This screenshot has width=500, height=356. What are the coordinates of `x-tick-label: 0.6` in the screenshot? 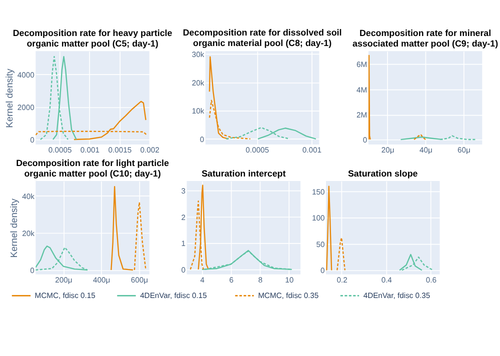 It's located at (431, 279).